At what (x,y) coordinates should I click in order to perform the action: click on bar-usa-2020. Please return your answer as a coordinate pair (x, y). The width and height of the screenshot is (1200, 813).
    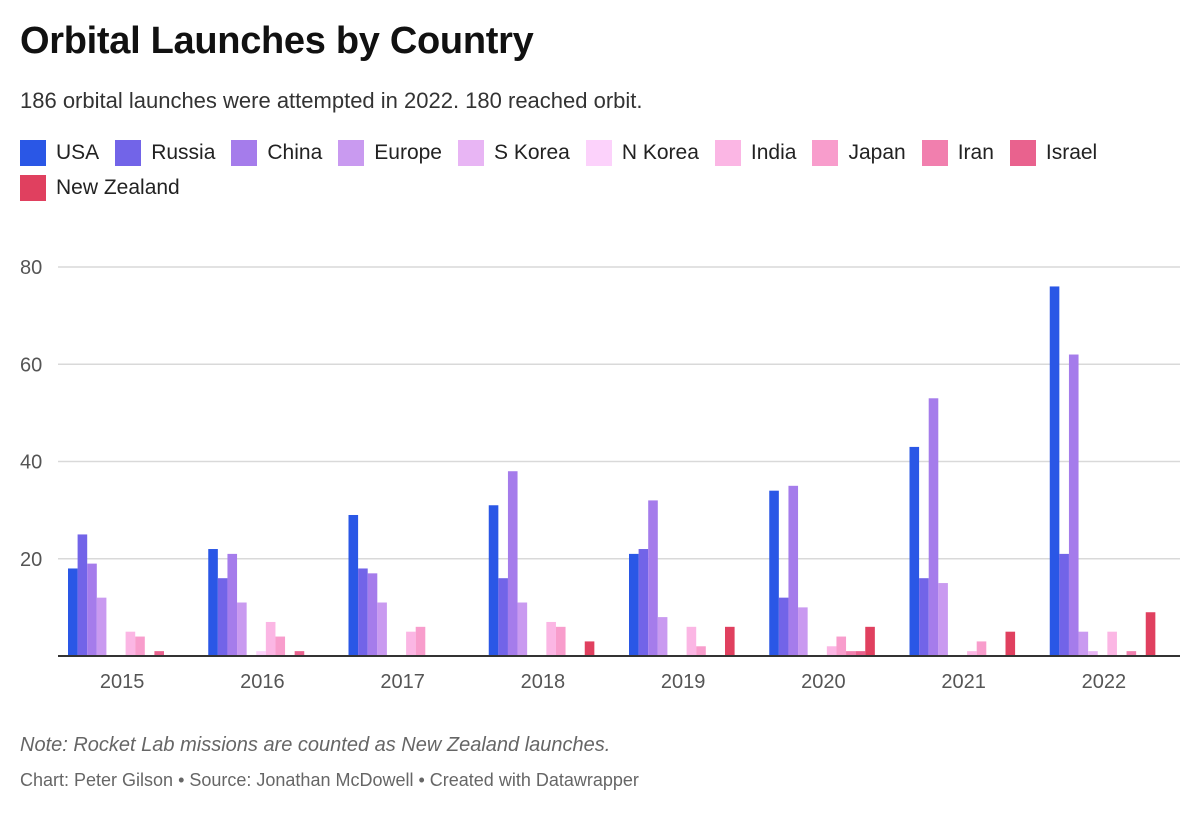
    Looking at the image, I should click on (774, 573).